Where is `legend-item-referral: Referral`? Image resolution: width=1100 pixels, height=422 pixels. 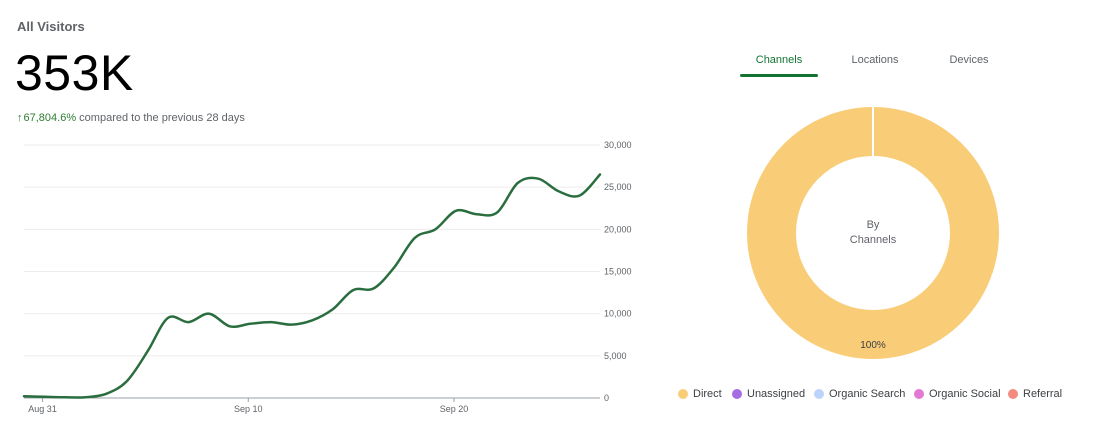 legend-item-referral: Referral is located at coordinates (1035, 394).